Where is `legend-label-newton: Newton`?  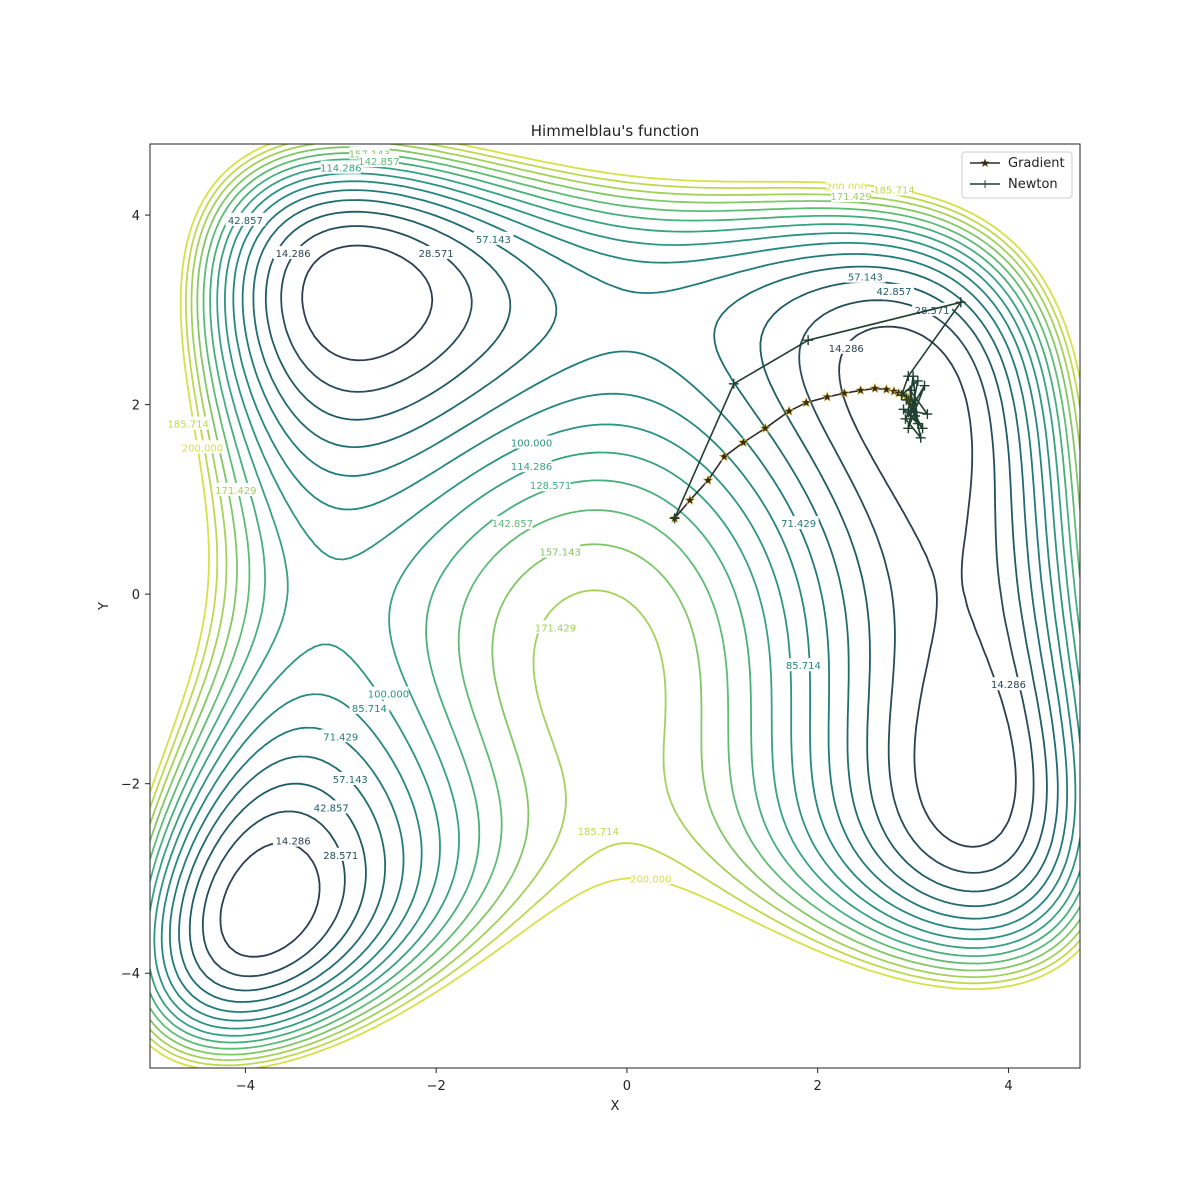 legend-label-newton: Newton is located at coordinates (1033, 184).